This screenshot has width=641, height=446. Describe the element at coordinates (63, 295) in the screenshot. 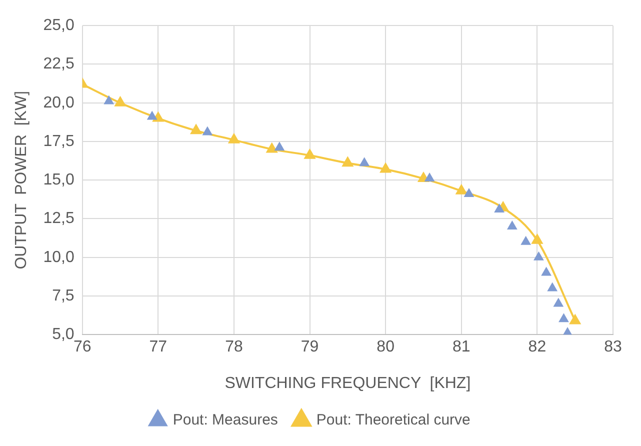

I see `y-tick-label: 7,5` at that location.